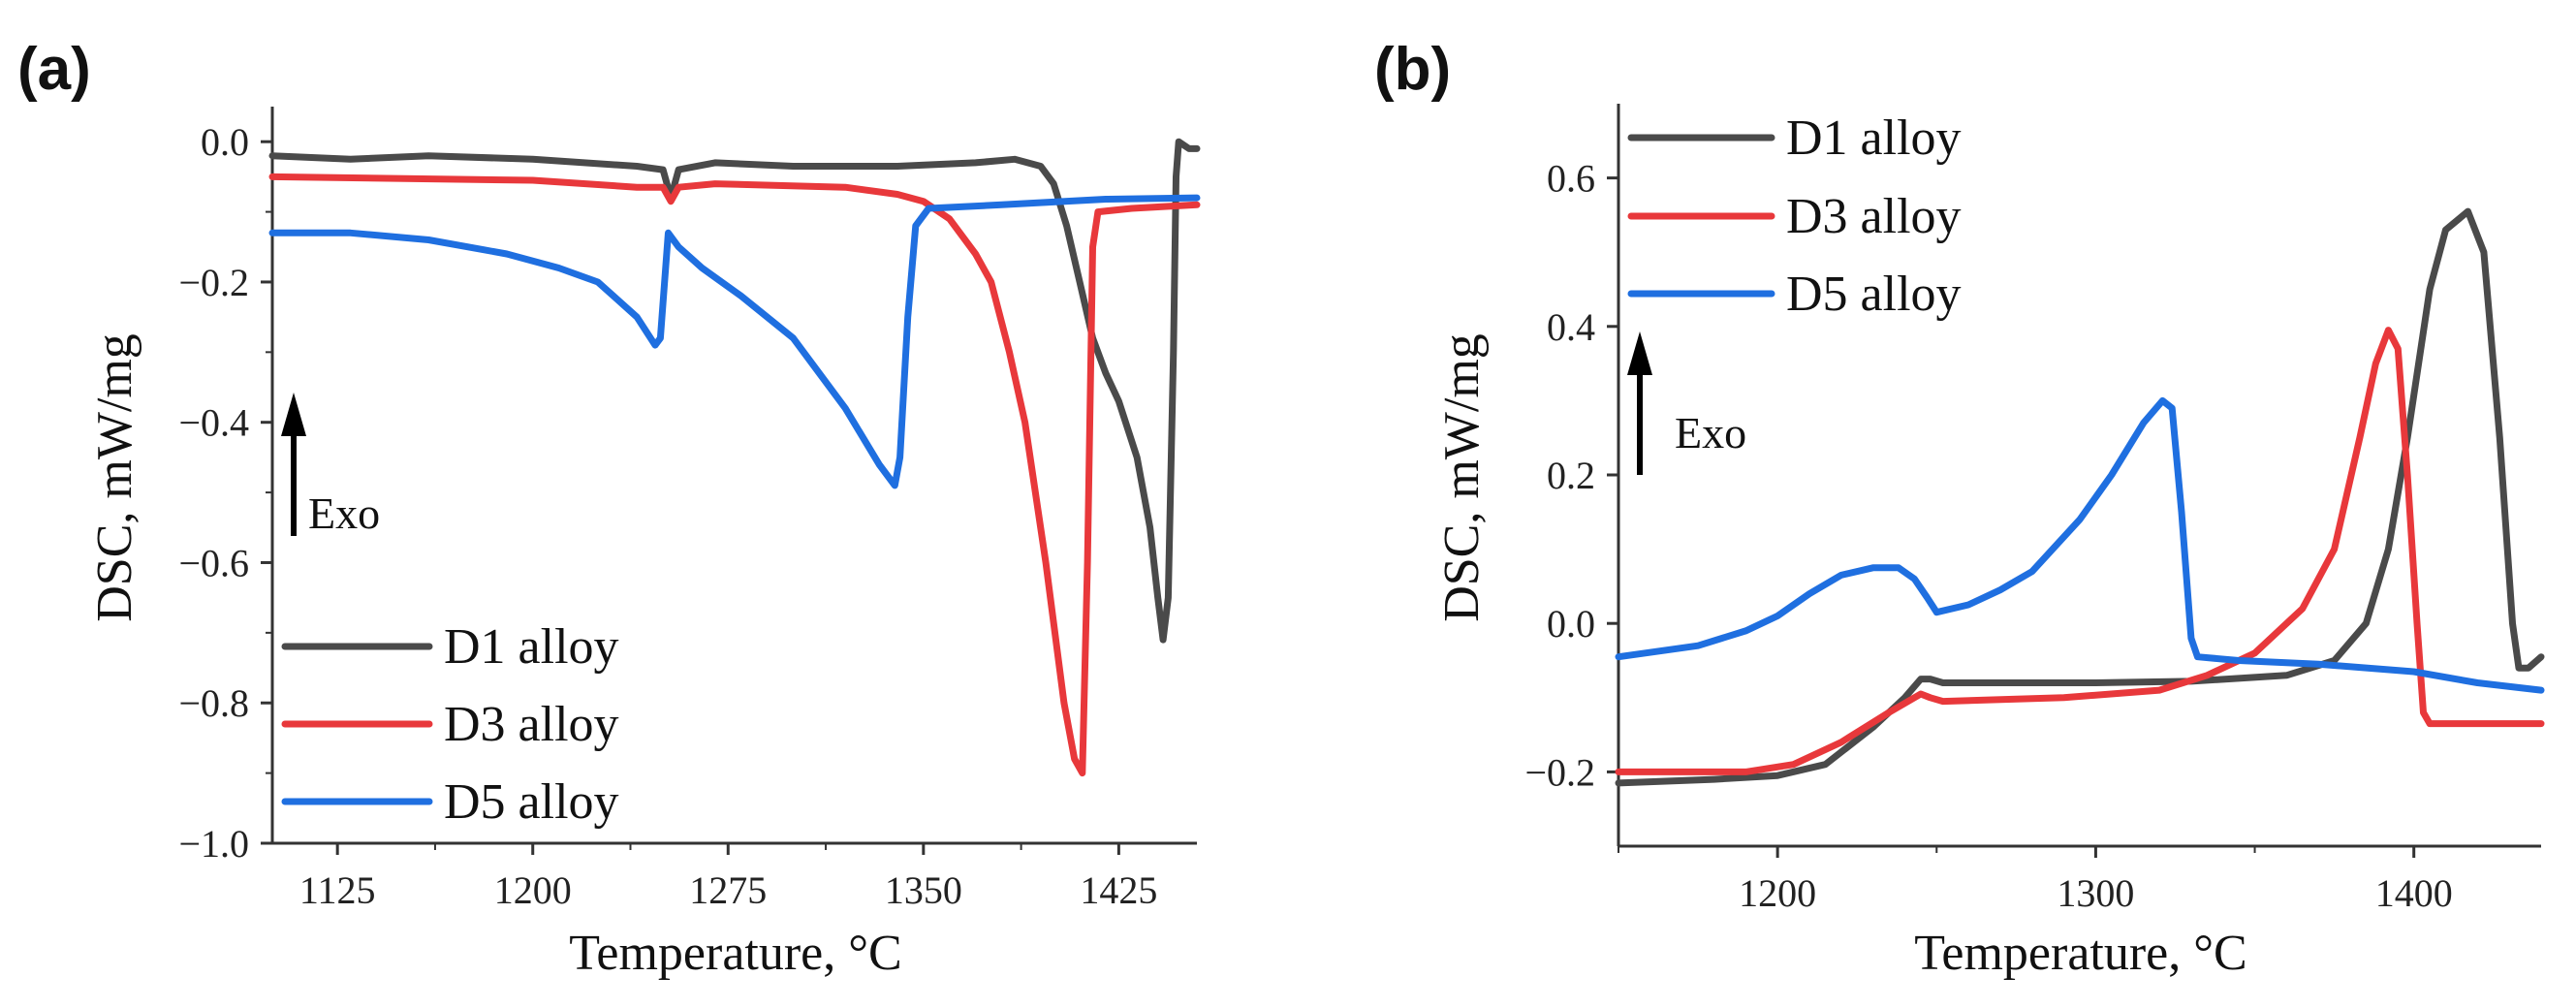  What do you see at coordinates (1571, 179) in the screenshot?
I see `y-tick-label: 0.6` at bounding box center [1571, 179].